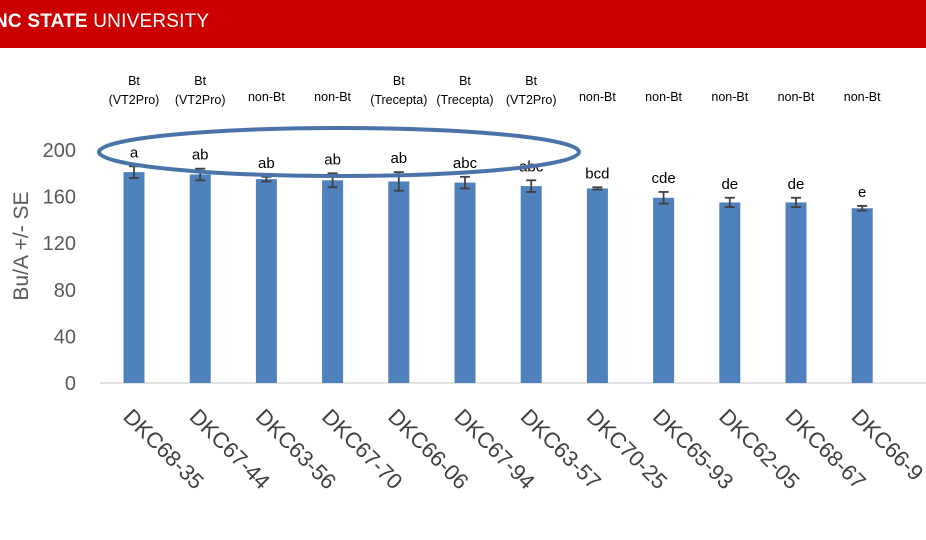 Image resolution: width=926 pixels, height=540 pixels. I want to click on highlight-ellipse, so click(339, 152).